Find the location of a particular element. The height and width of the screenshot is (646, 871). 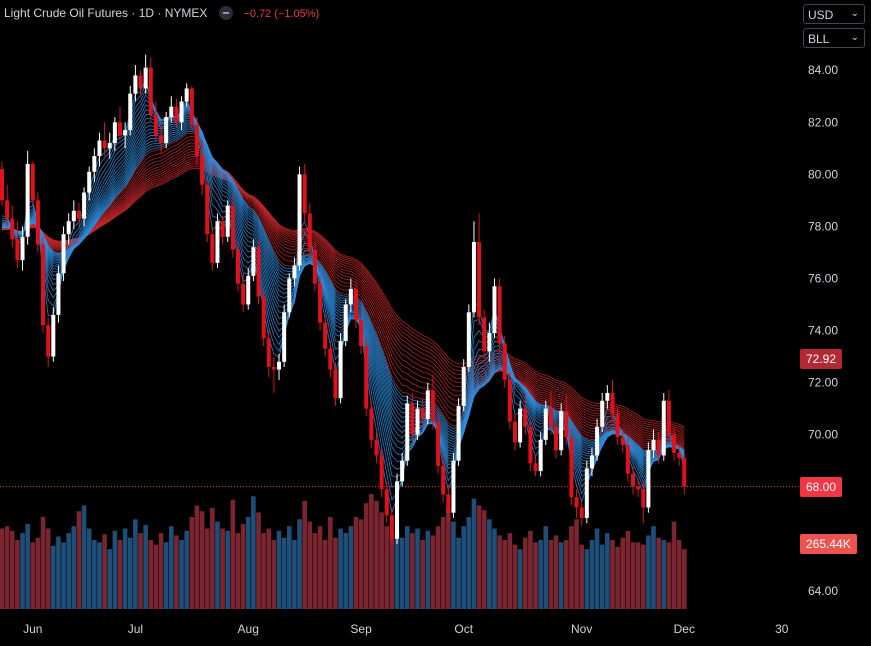

ma-value-tag: 72.92 is located at coordinates (821, 358).